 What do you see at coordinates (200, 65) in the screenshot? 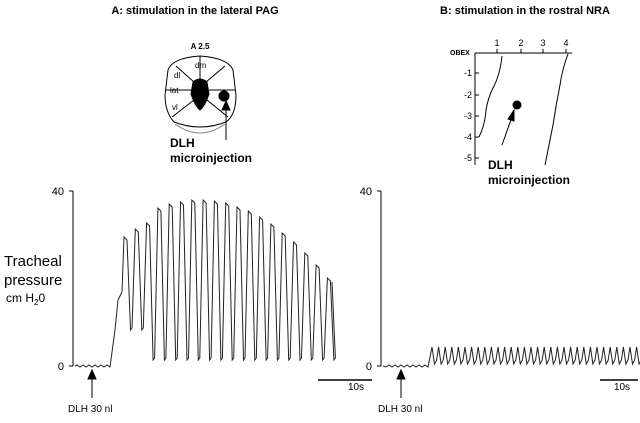
I see `region-label: dm` at bounding box center [200, 65].